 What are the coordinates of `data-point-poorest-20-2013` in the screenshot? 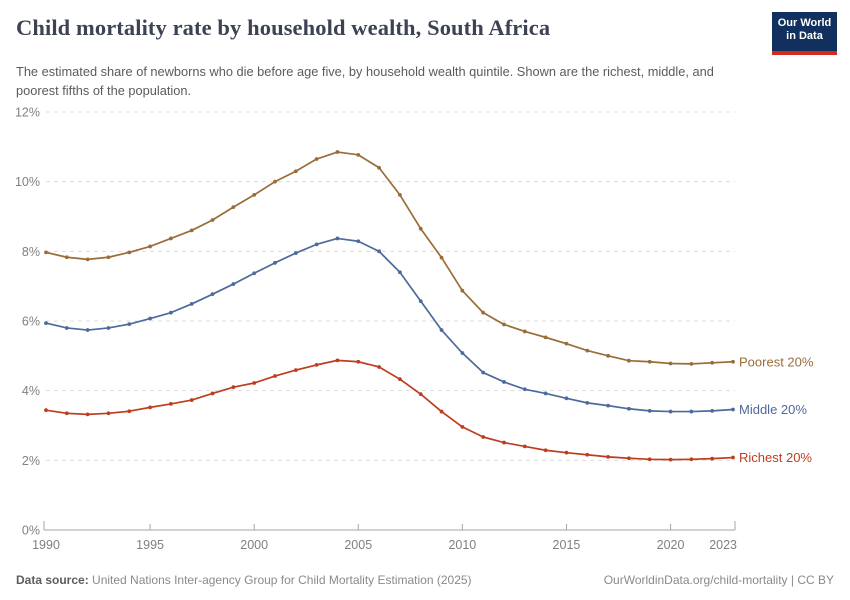 It's located at (524, 331).